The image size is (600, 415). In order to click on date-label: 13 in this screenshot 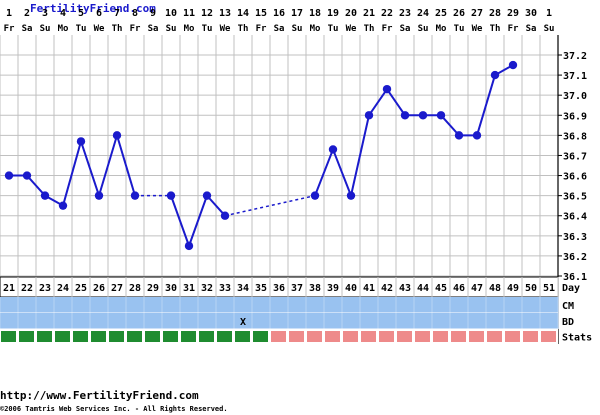, I will do `click(225, 13)`.